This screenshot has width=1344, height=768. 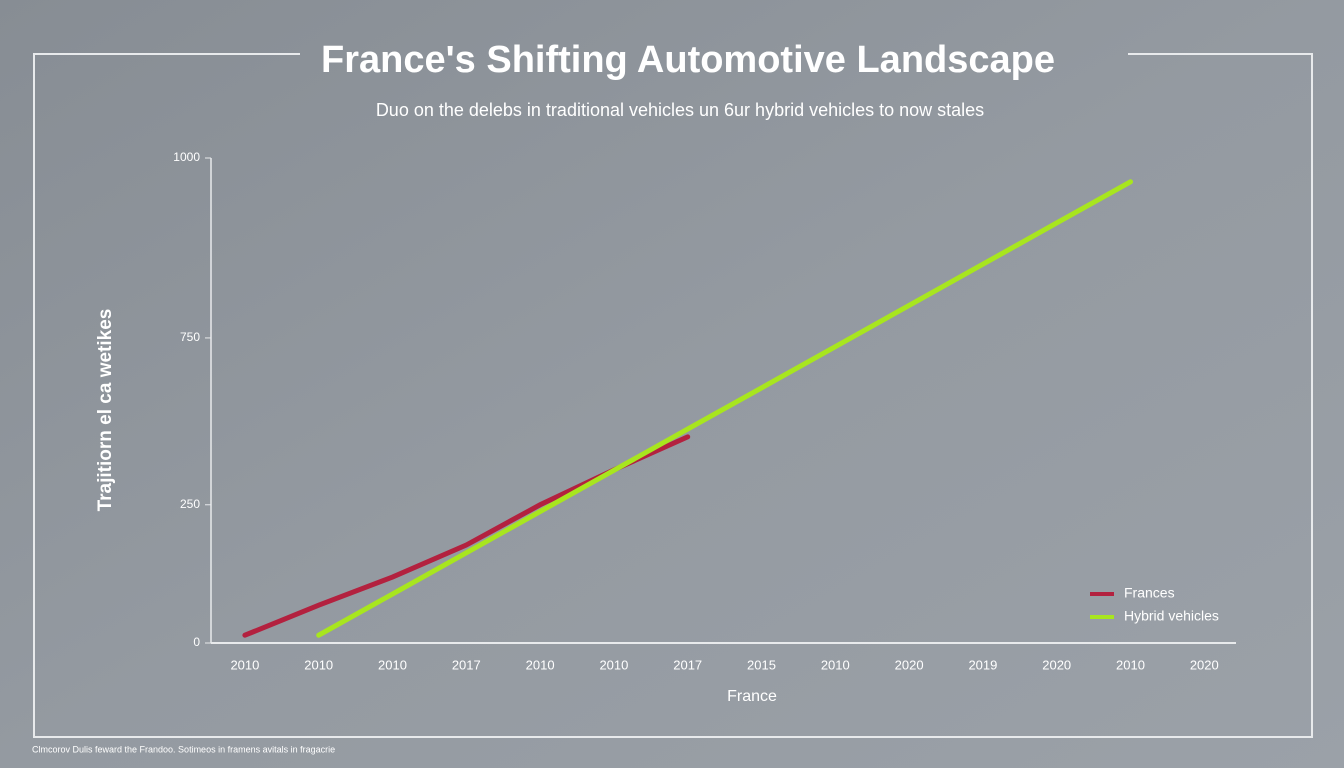 What do you see at coordinates (105, 410) in the screenshot?
I see `y-axis-title: Trajitiorn el ca wetikes` at bounding box center [105, 410].